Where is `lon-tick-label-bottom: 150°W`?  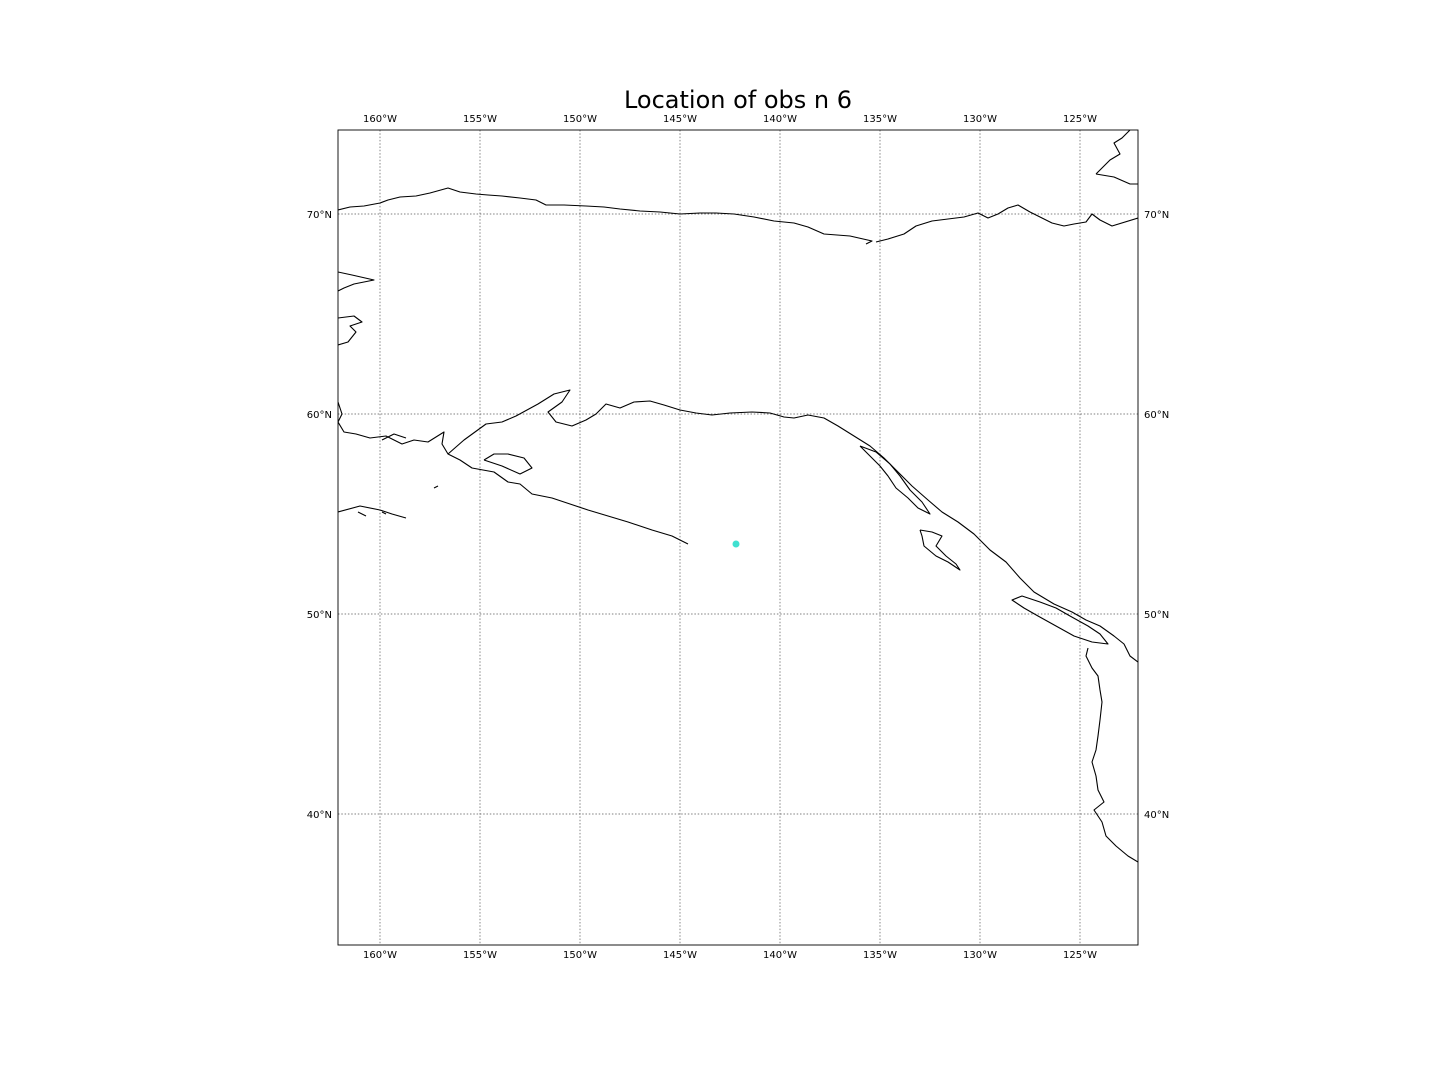
lon-tick-label-bottom: 150°W is located at coordinates (580, 955).